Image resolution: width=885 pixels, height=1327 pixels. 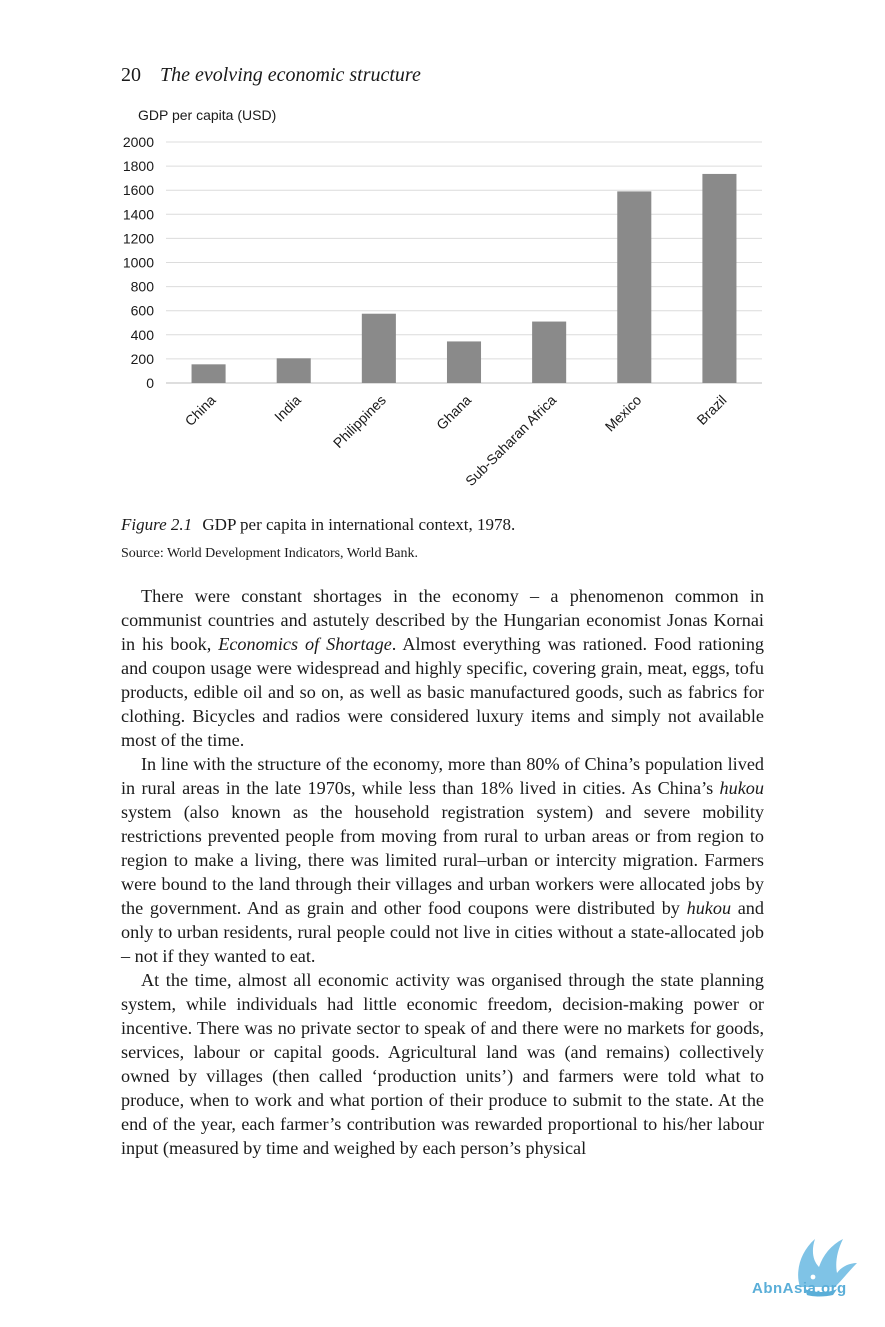 What do you see at coordinates (305, 644) in the screenshot?
I see `italic-text: Economics of Shortage` at bounding box center [305, 644].